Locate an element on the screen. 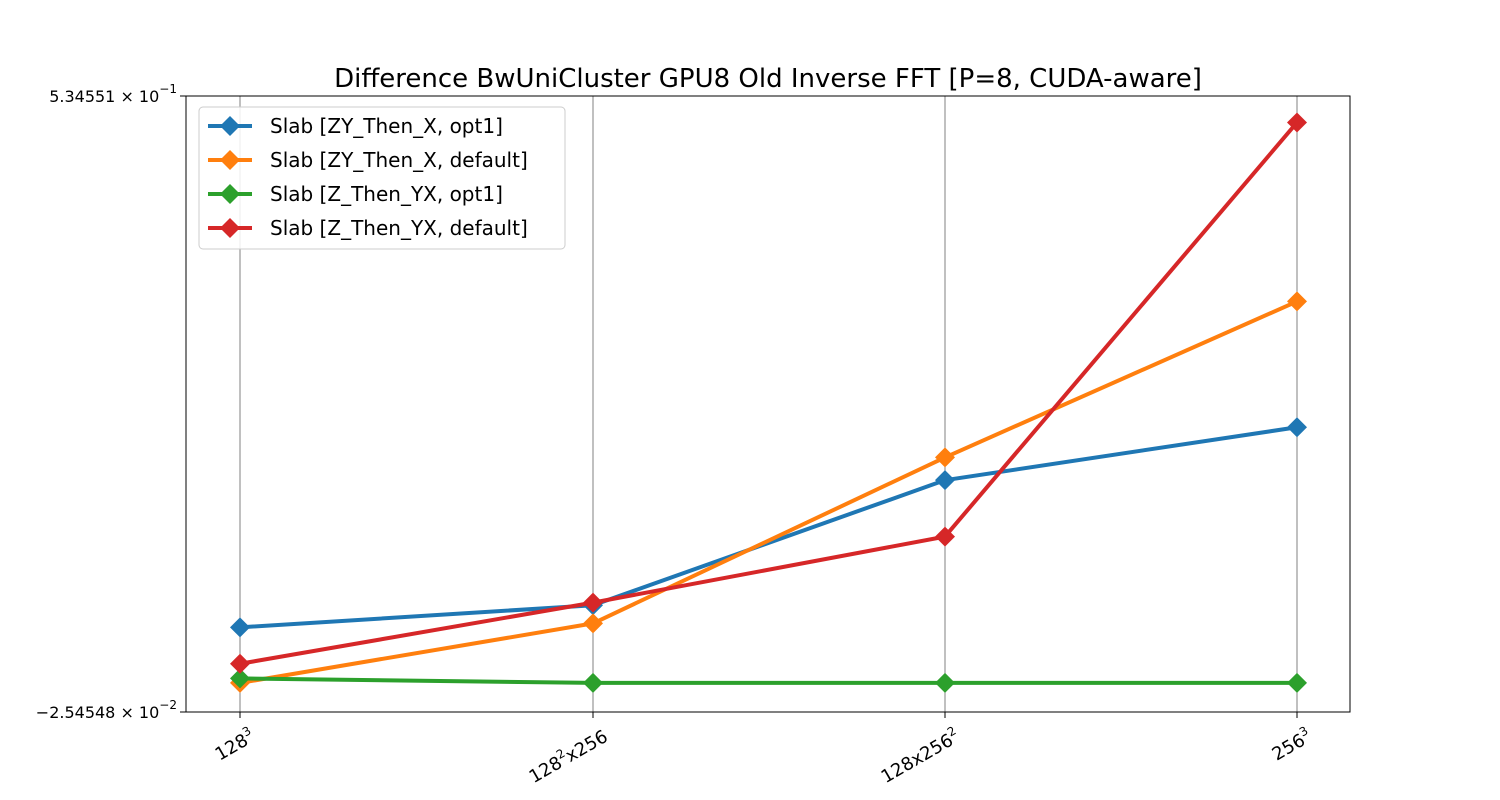 The height and width of the screenshot is (800, 1500). legend-entry: Slab [ZY_Then_X, default] is located at coordinates (368, 160).